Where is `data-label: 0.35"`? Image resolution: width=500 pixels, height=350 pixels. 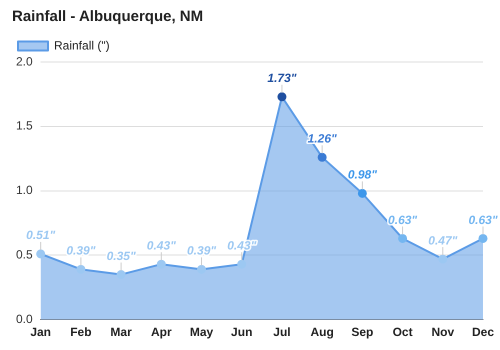 data-label: 0.35" is located at coordinates (121, 255).